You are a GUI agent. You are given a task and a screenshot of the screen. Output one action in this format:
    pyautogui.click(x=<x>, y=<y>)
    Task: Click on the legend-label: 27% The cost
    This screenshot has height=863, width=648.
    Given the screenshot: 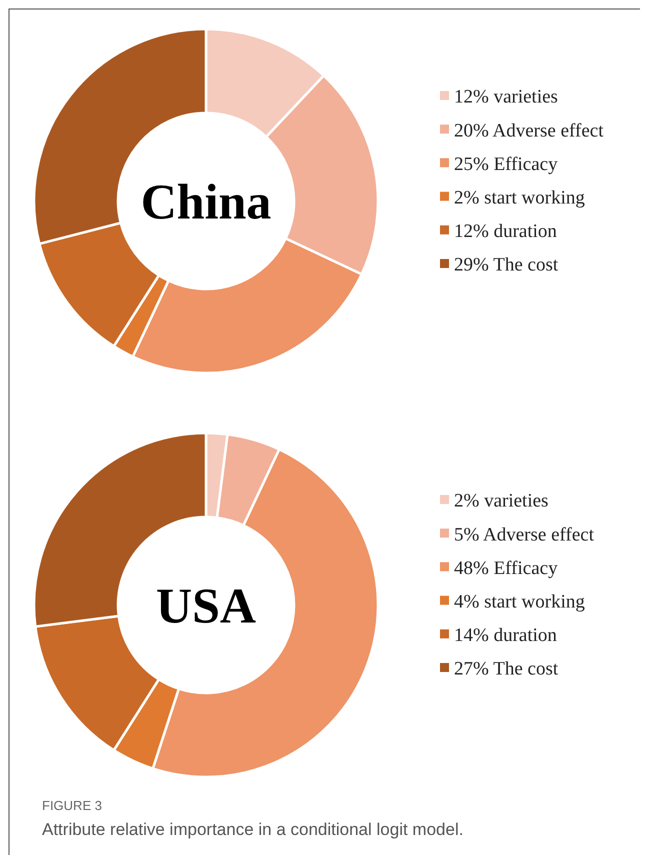 What is the action you would take?
    pyautogui.click(x=506, y=669)
    